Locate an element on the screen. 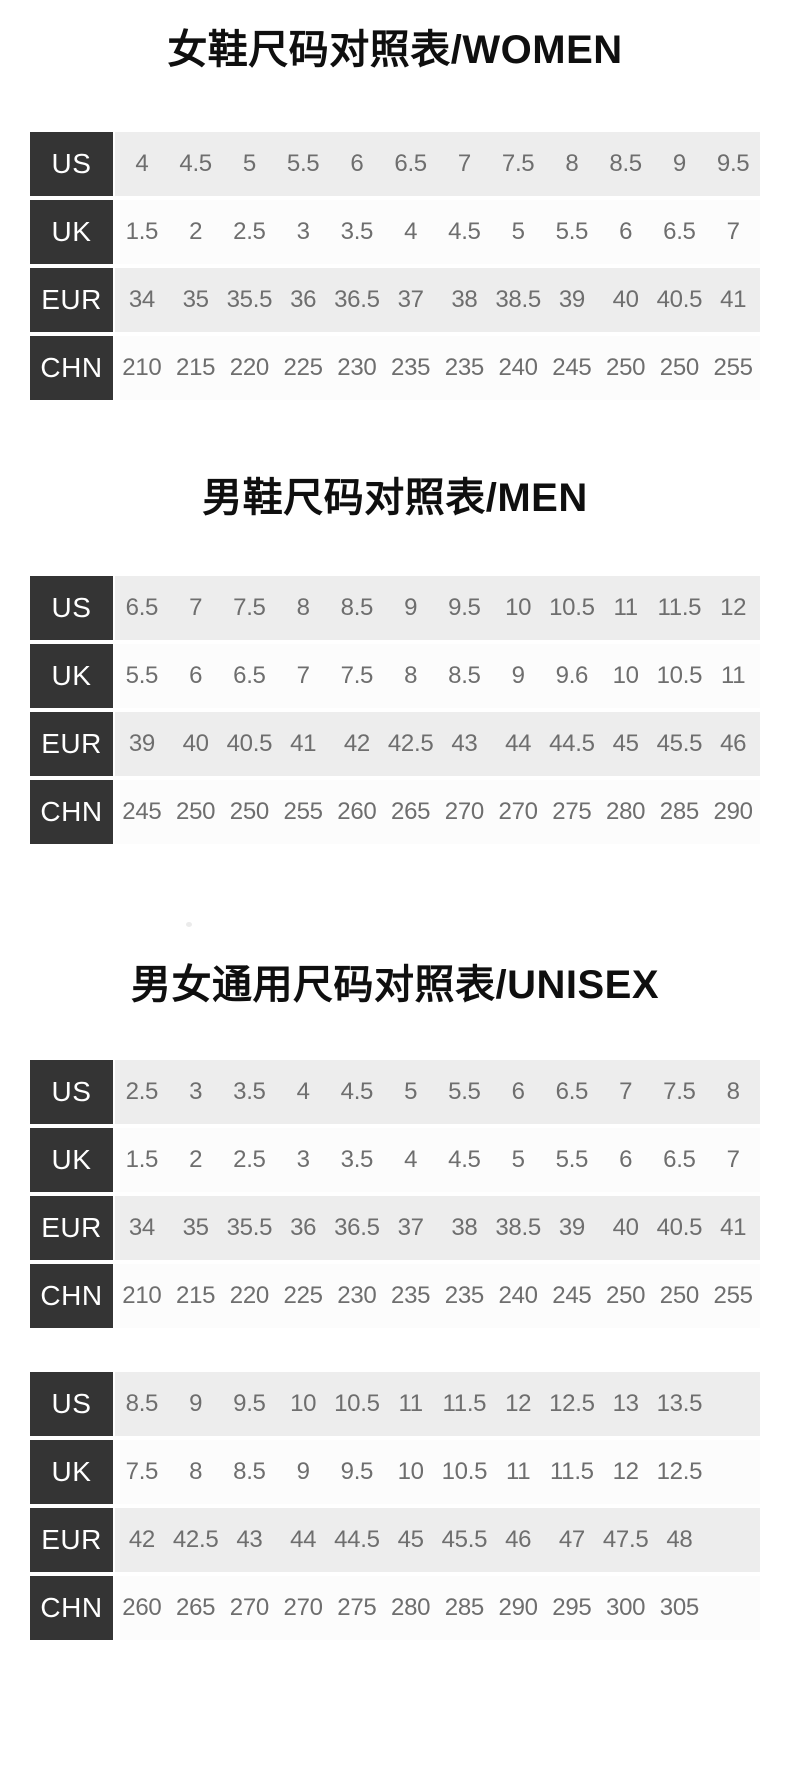  size-cell: 300 is located at coordinates (626, 1607).